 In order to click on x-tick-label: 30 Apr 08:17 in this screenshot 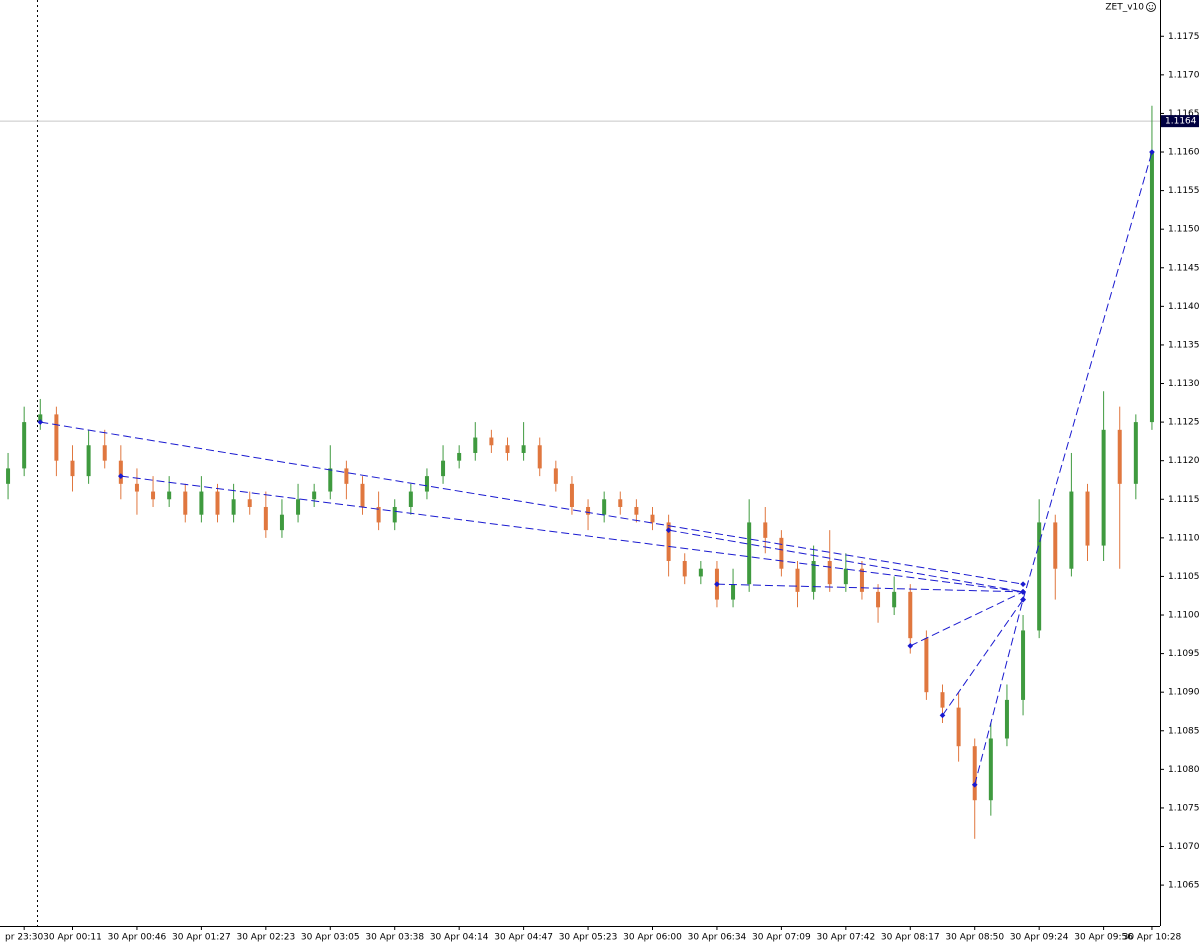, I will do `click(910, 938)`.